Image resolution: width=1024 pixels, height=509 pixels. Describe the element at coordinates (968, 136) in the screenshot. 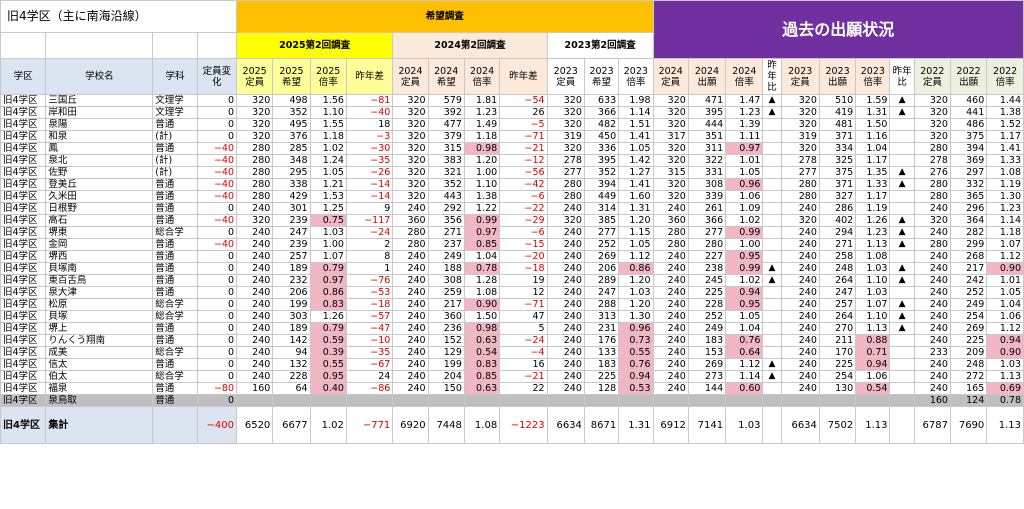

I see `cell: 375` at that location.